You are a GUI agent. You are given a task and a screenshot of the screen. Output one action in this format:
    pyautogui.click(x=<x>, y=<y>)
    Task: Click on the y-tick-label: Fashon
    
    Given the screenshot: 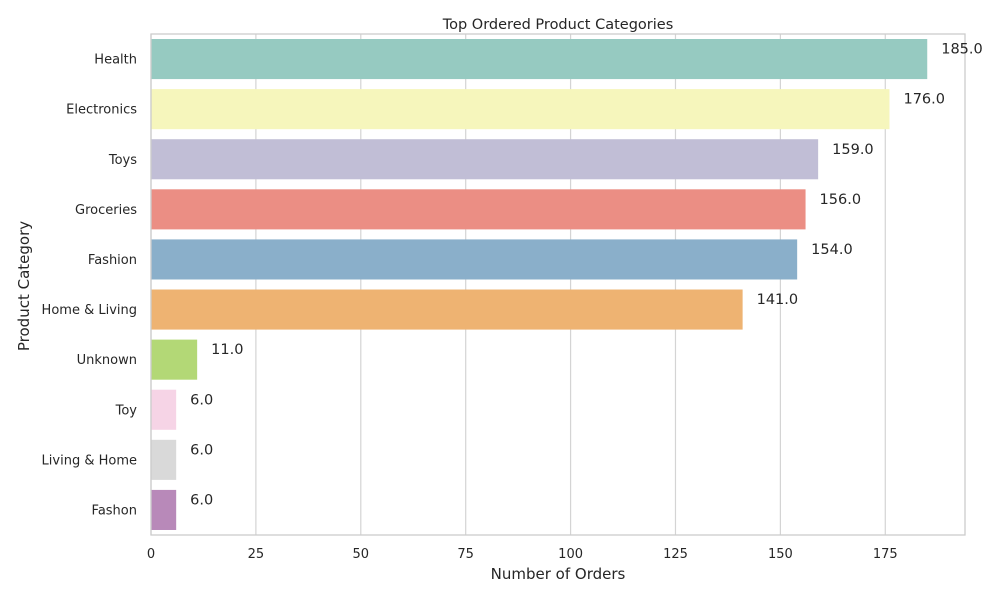 What is the action you would take?
    pyautogui.click(x=114, y=510)
    